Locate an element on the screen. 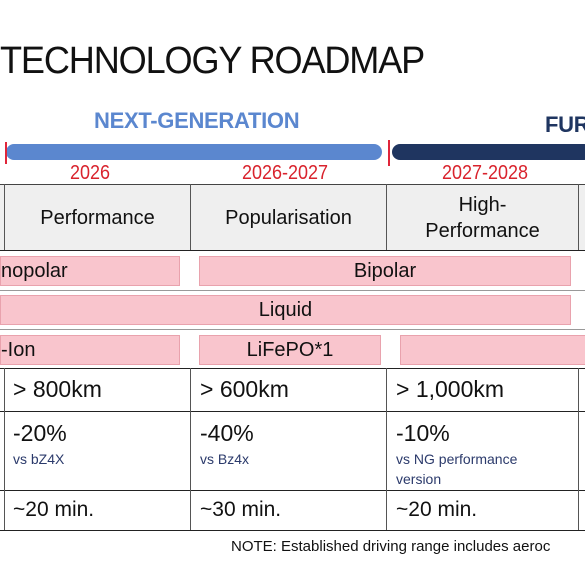  column-header-popularisation: Popularisation is located at coordinates (288, 217).